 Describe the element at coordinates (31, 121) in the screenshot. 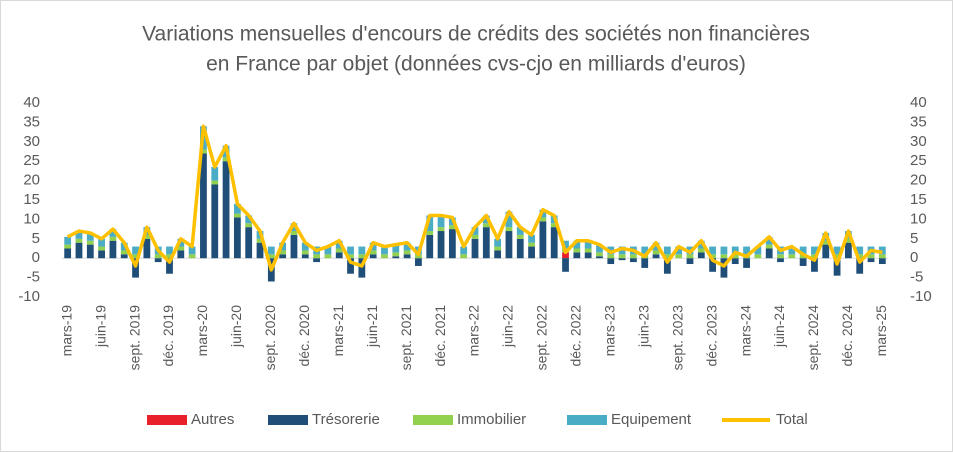

I see `y-tick-label: 35` at that location.